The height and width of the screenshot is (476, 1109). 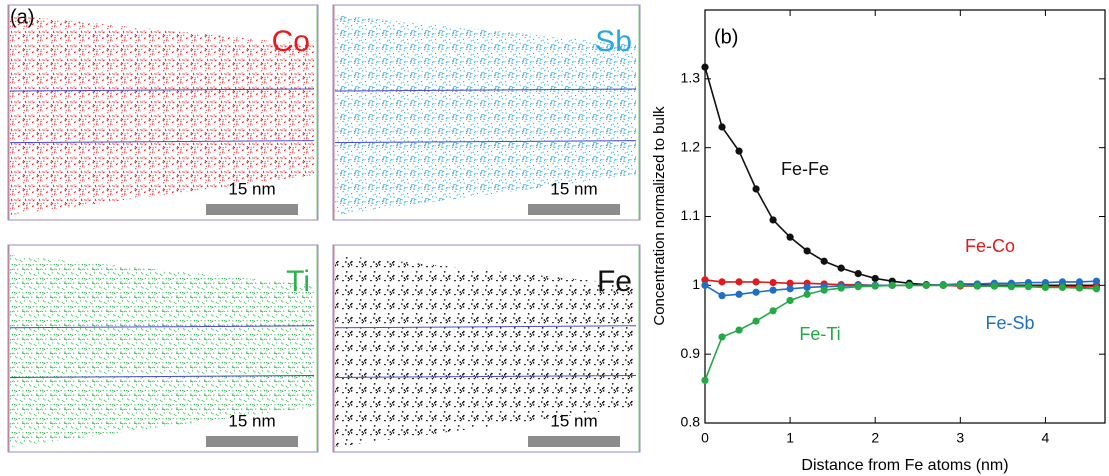 What do you see at coordinates (1046, 438) in the screenshot?
I see `x-tick-label: 4` at bounding box center [1046, 438].